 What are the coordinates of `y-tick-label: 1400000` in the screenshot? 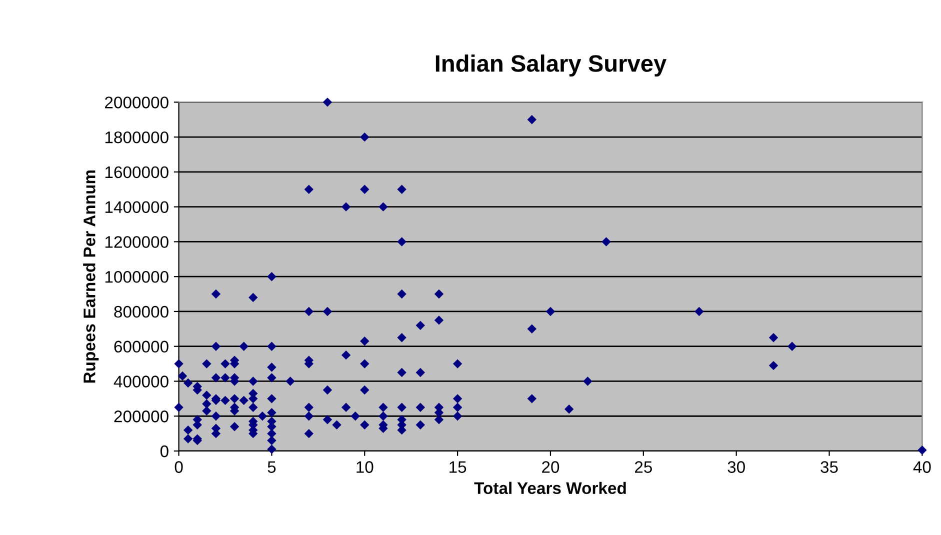 It's located at (136, 207).